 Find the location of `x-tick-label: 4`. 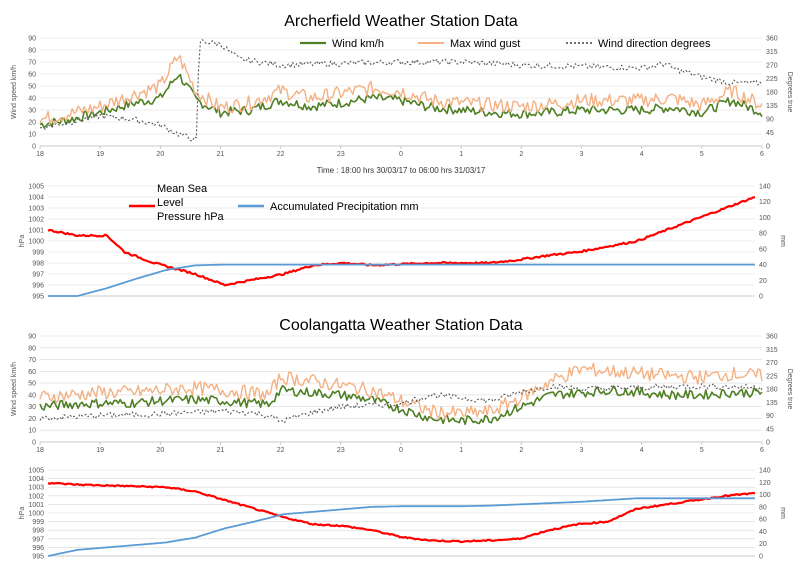

x-tick-label: 4 is located at coordinates (642, 154).